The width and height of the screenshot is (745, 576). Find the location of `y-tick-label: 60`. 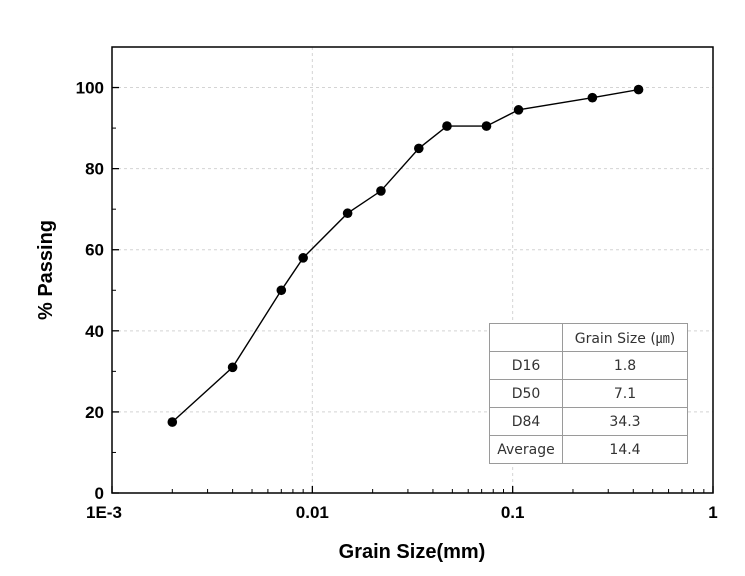

y-tick-label: 60 is located at coordinates (94, 250).